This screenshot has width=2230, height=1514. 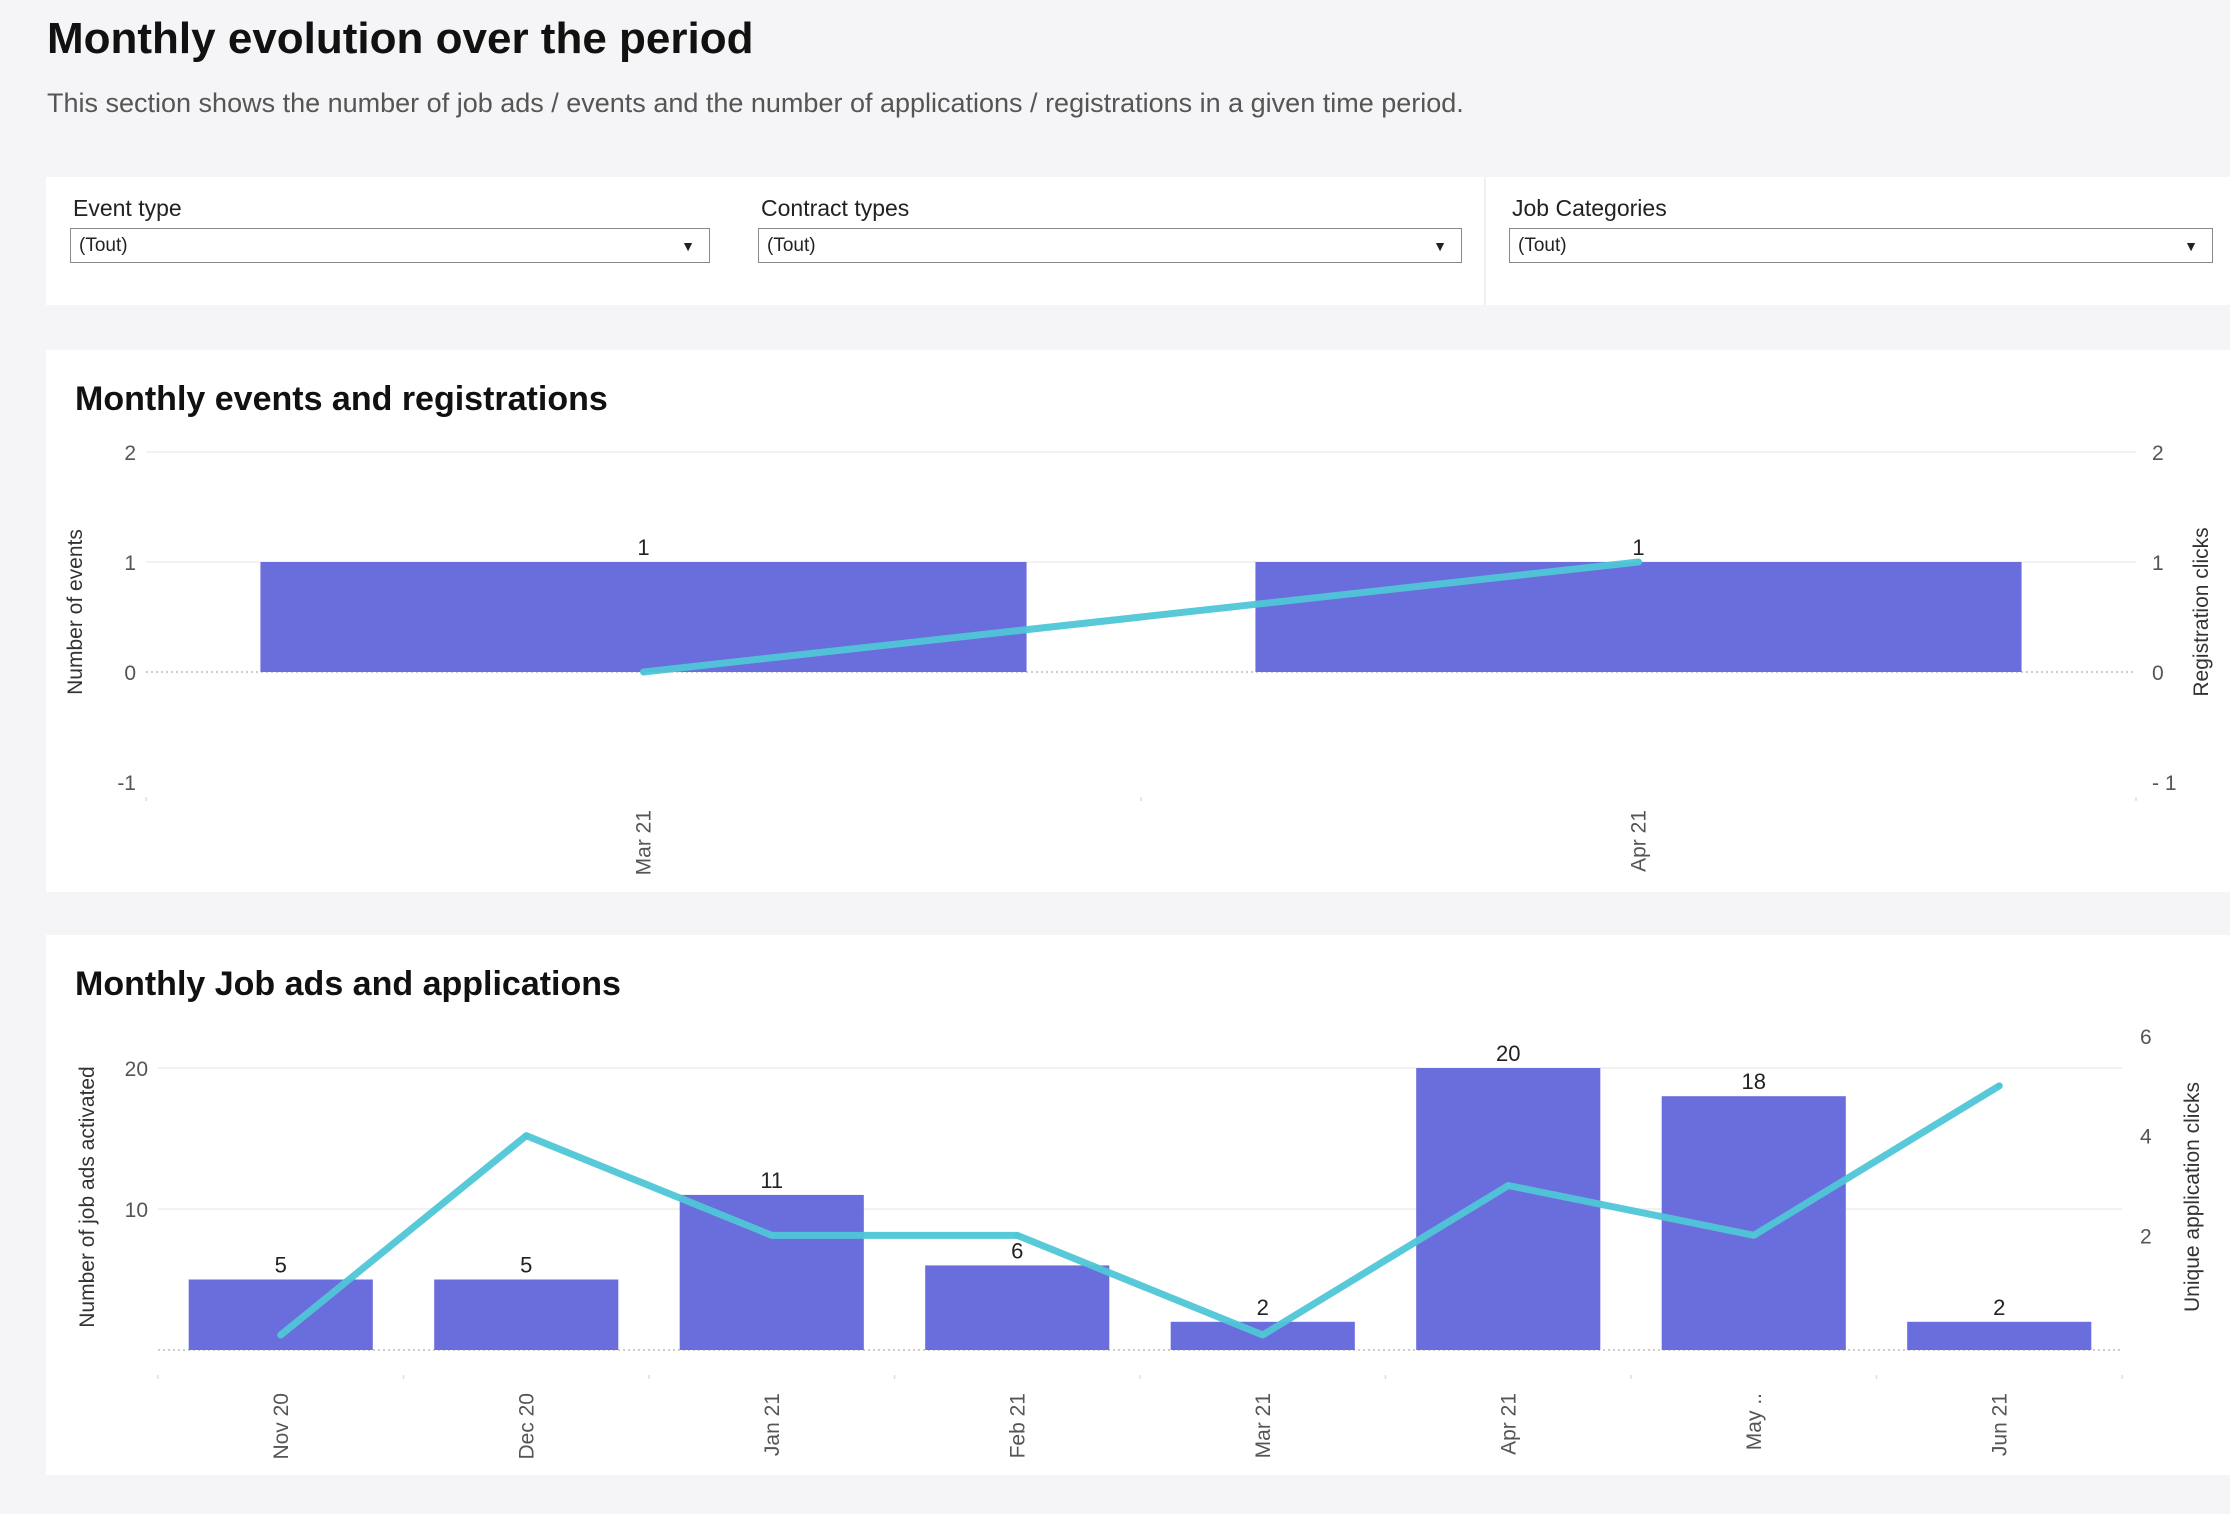 What do you see at coordinates (75, 612) in the screenshot?
I see `y-axis-title: Number of events` at bounding box center [75, 612].